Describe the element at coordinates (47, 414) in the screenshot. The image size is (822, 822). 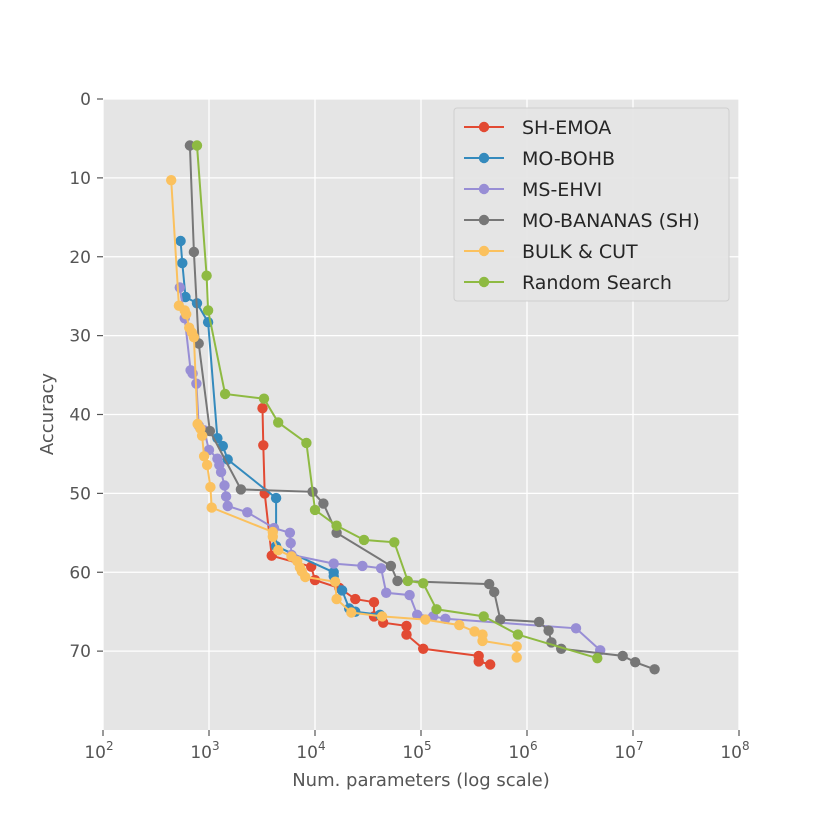
I see `y-axis-label: Accuracy` at that location.